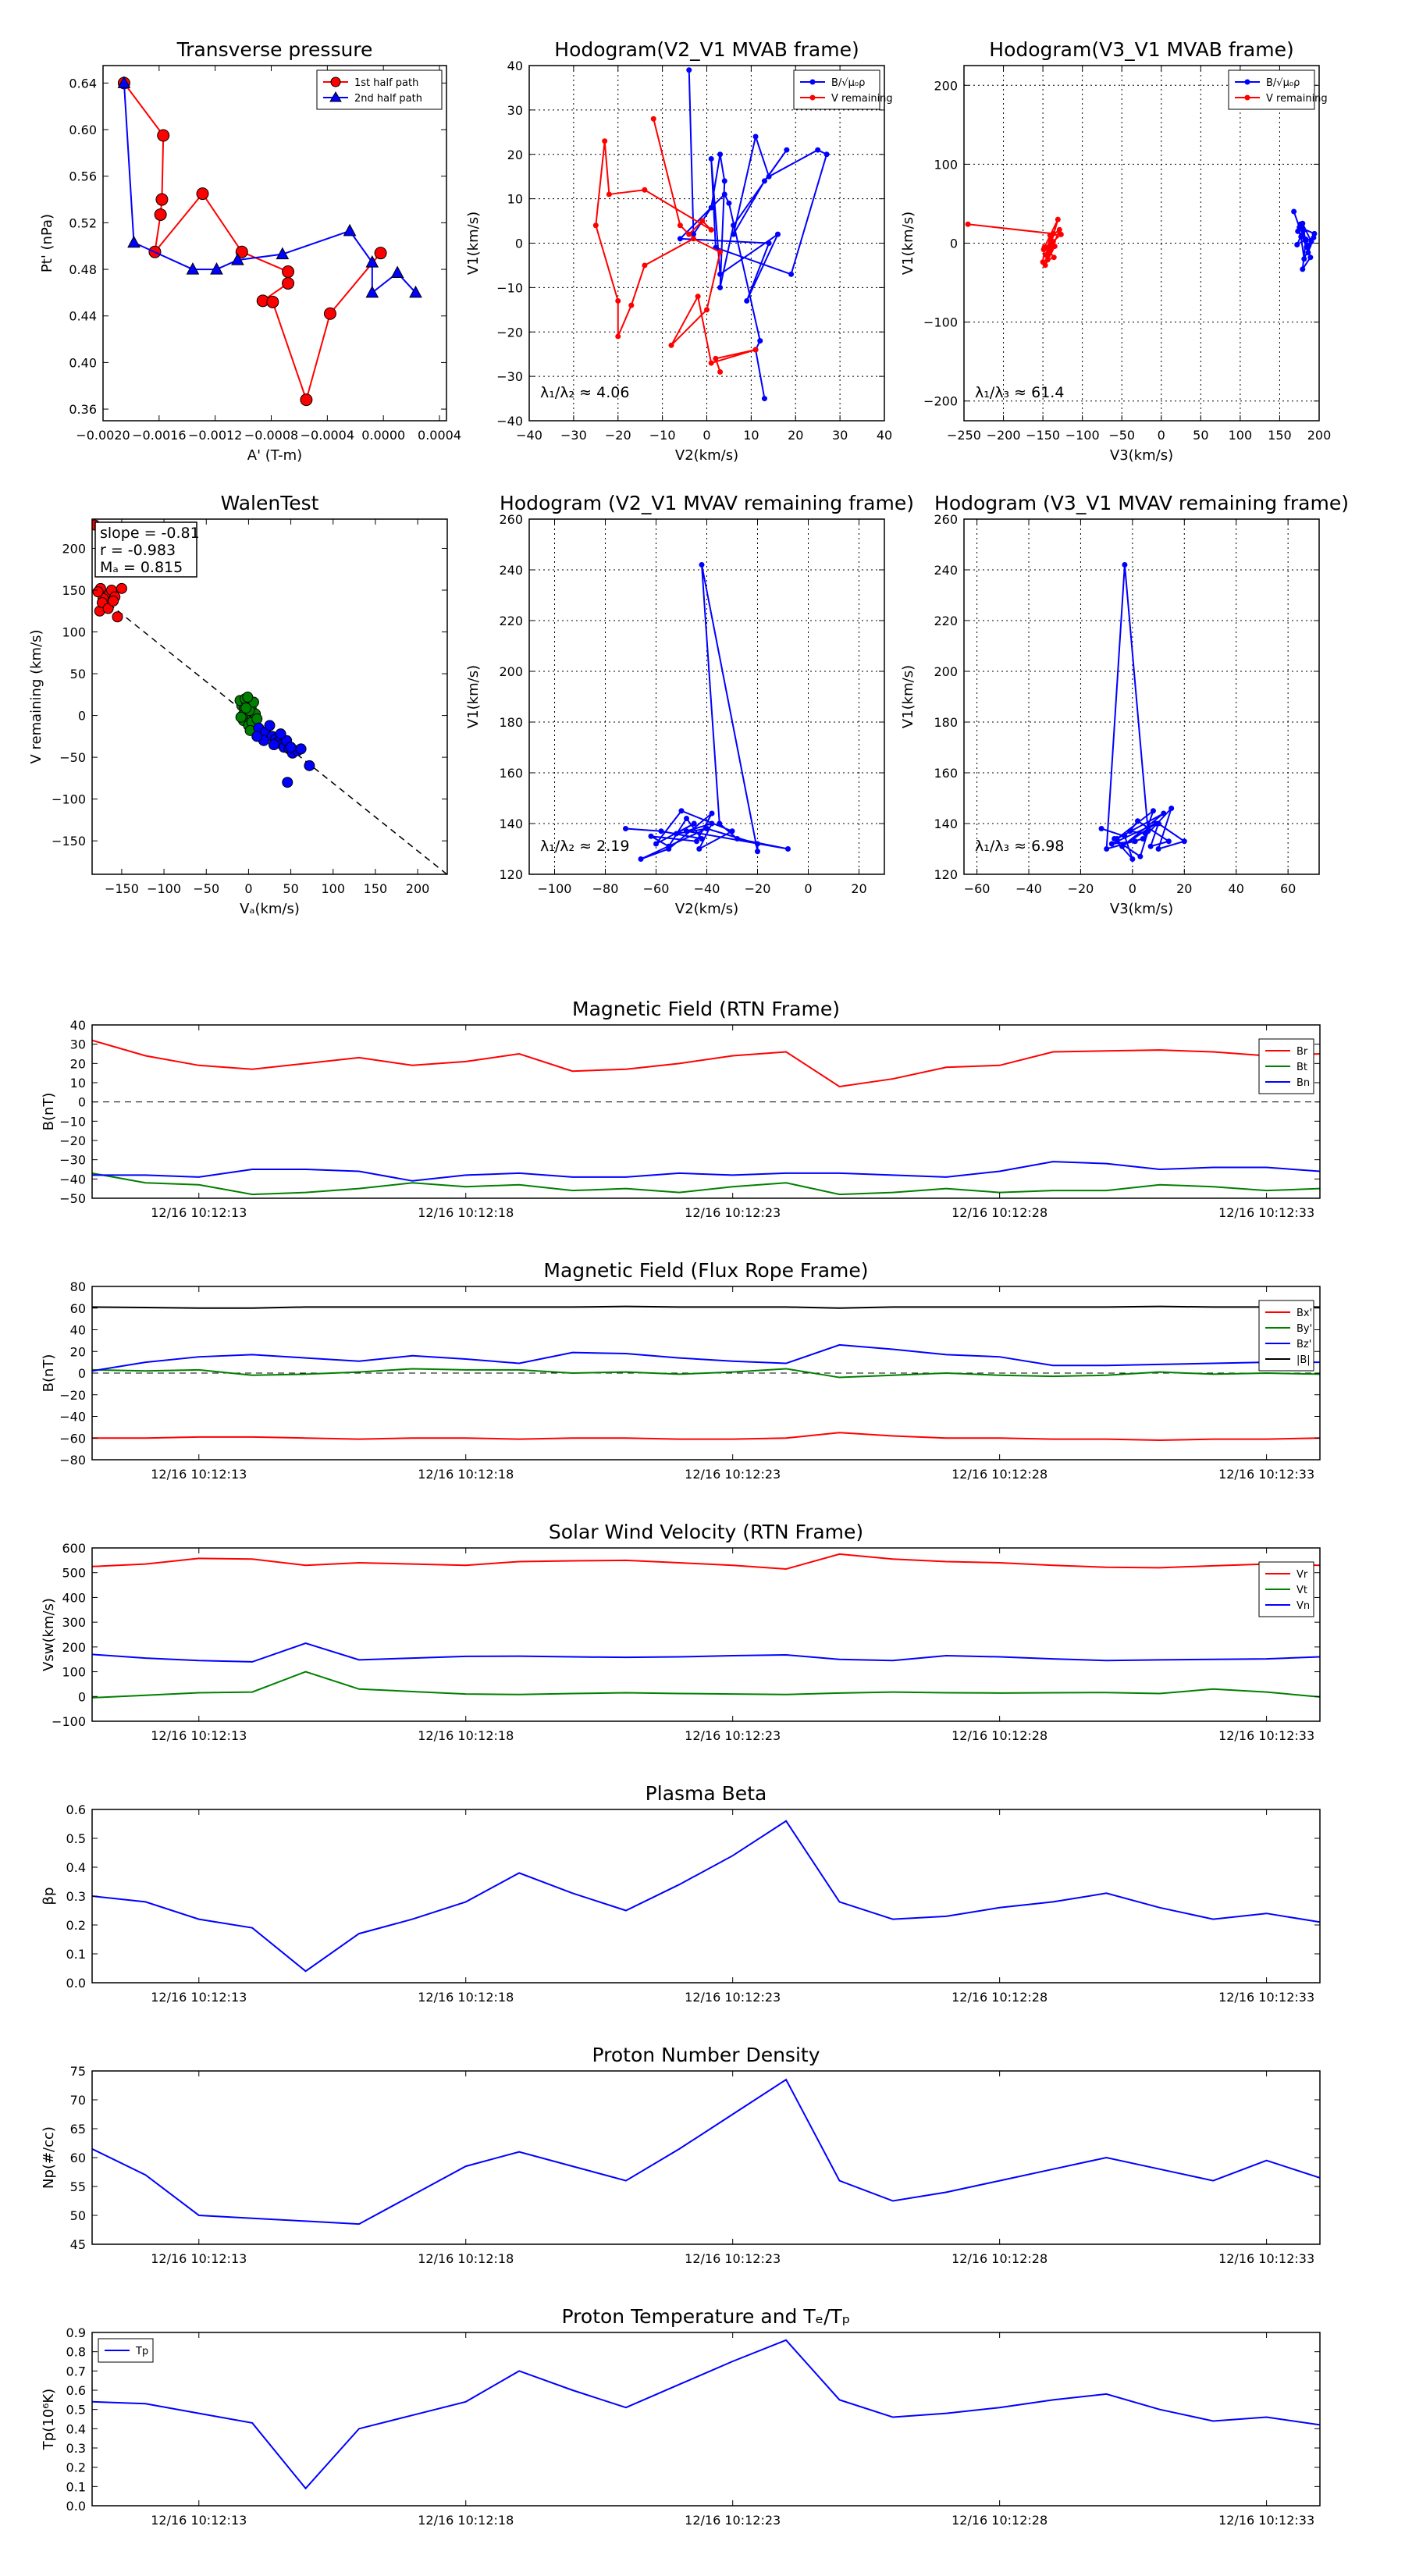 This screenshot has width=1405, height=2576. Describe the element at coordinates (1247, 82) in the screenshot. I see `legend-marker` at that location.